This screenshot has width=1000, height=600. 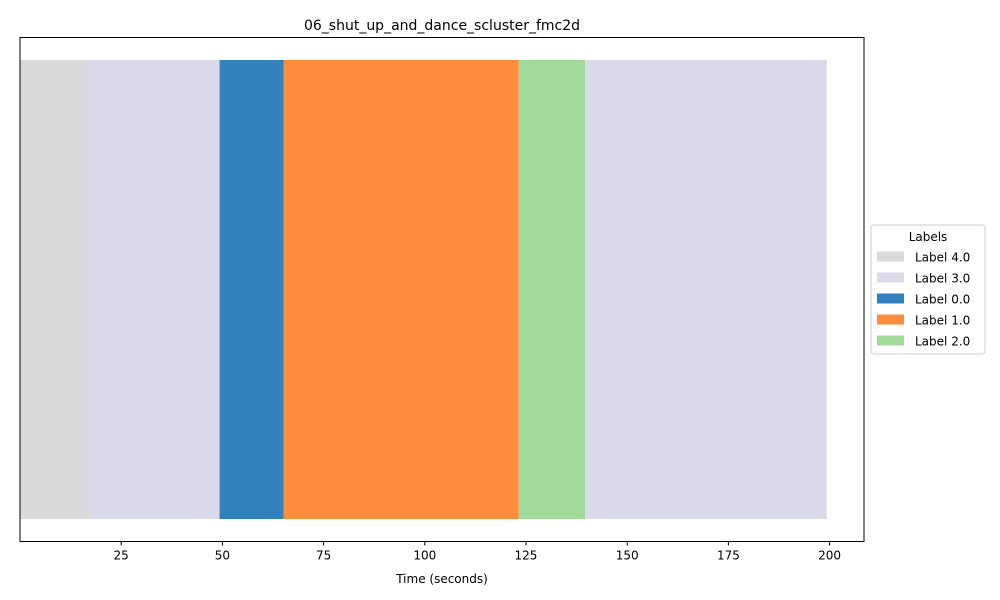 What do you see at coordinates (942, 258) in the screenshot?
I see `legend-label: Label 4.0` at bounding box center [942, 258].